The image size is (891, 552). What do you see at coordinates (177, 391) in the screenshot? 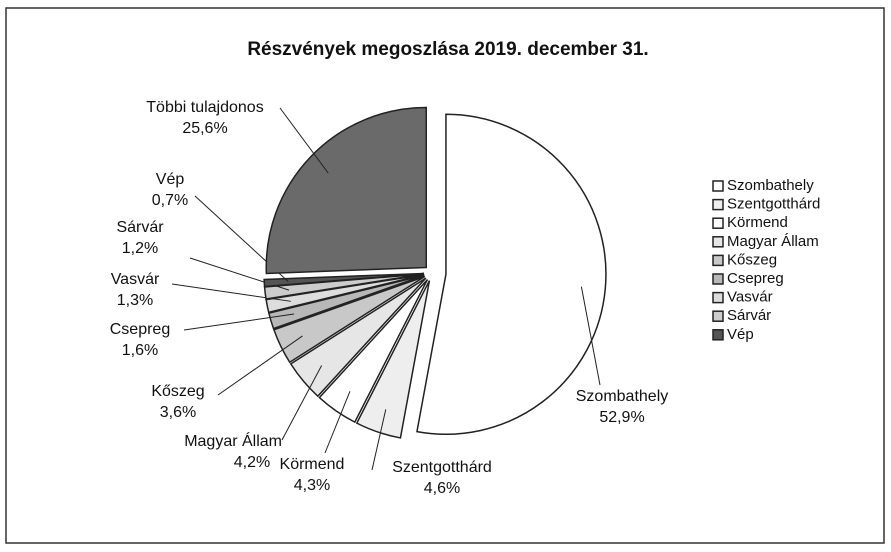
I see `slice-label: Kőszeg` at bounding box center [177, 391].